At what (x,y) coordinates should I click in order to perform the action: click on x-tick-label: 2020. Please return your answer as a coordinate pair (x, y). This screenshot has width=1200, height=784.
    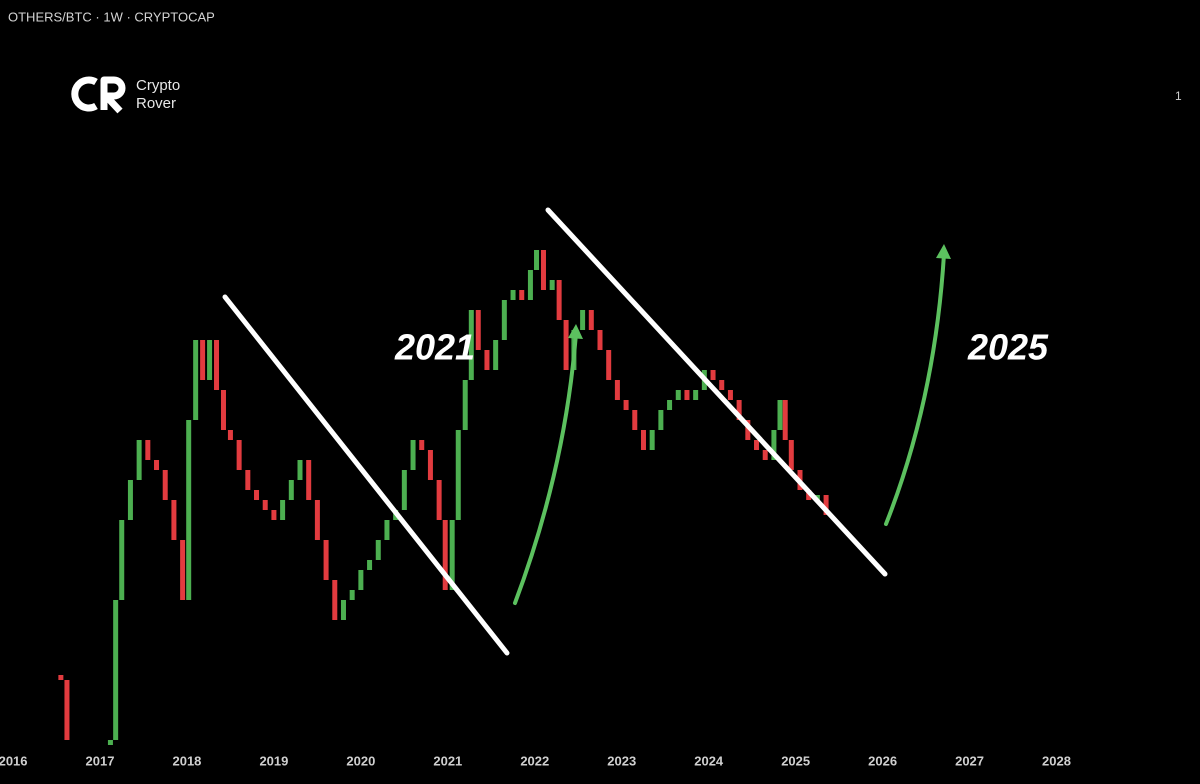
    Looking at the image, I should click on (360, 760).